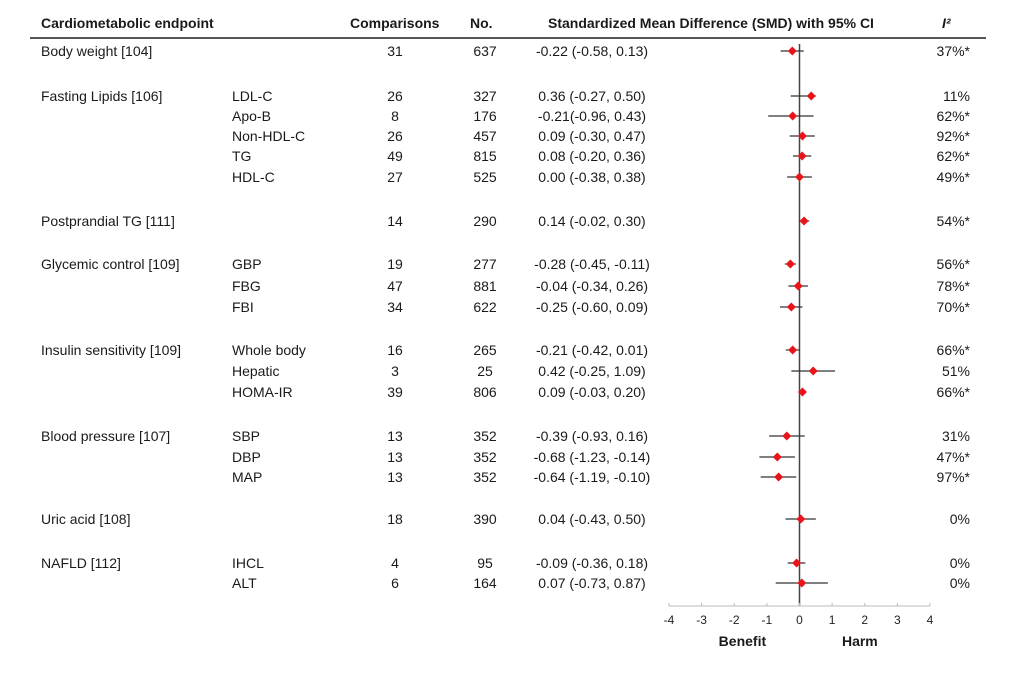  I want to click on row-subgroup-label: DBP, so click(246, 457).